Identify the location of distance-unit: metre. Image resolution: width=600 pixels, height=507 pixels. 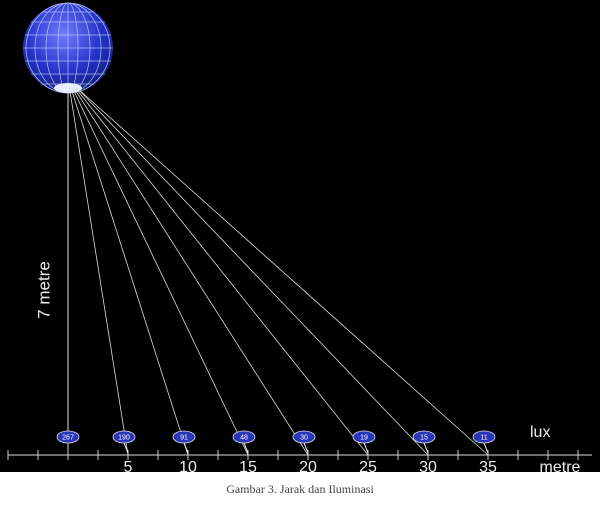
(560, 467).